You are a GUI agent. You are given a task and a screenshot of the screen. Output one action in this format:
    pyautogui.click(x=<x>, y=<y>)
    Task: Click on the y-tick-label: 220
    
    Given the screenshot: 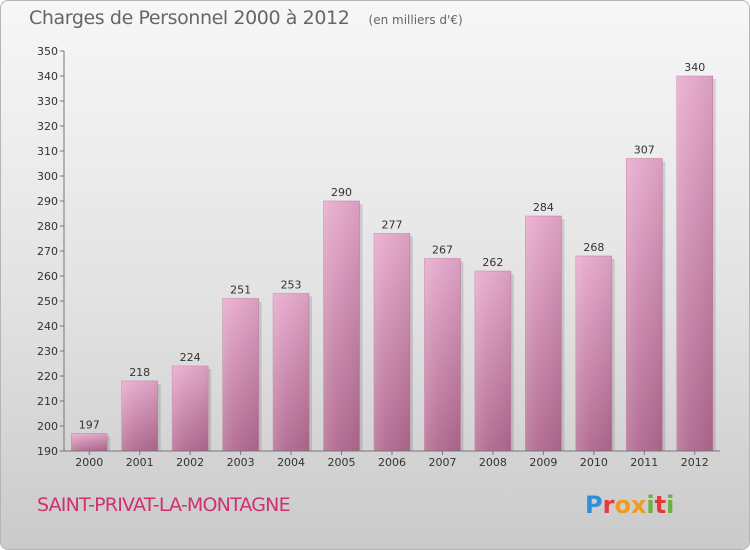 What is the action you would take?
    pyautogui.click(x=47, y=376)
    